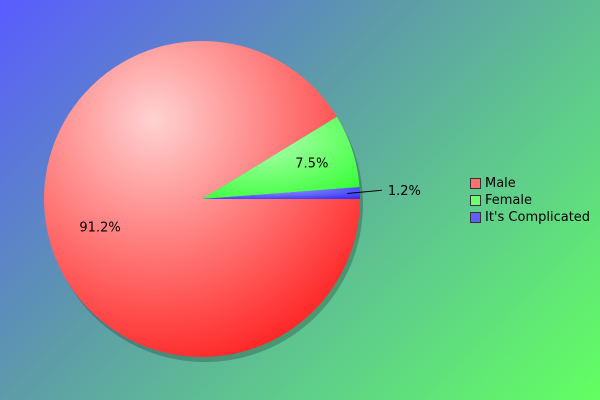  I want to click on leader-line-complicated, so click(364, 192).